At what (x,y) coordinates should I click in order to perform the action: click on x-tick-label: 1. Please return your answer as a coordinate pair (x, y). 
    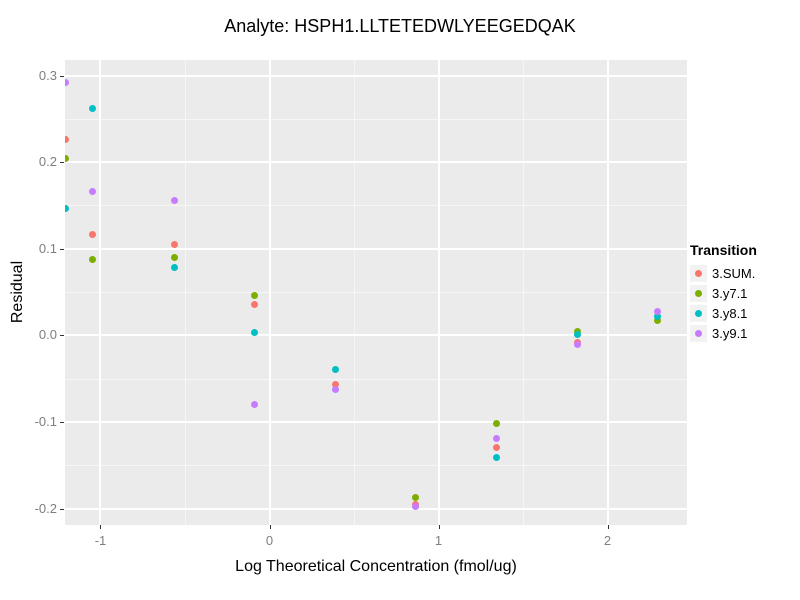
    Looking at the image, I should click on (438, 540).